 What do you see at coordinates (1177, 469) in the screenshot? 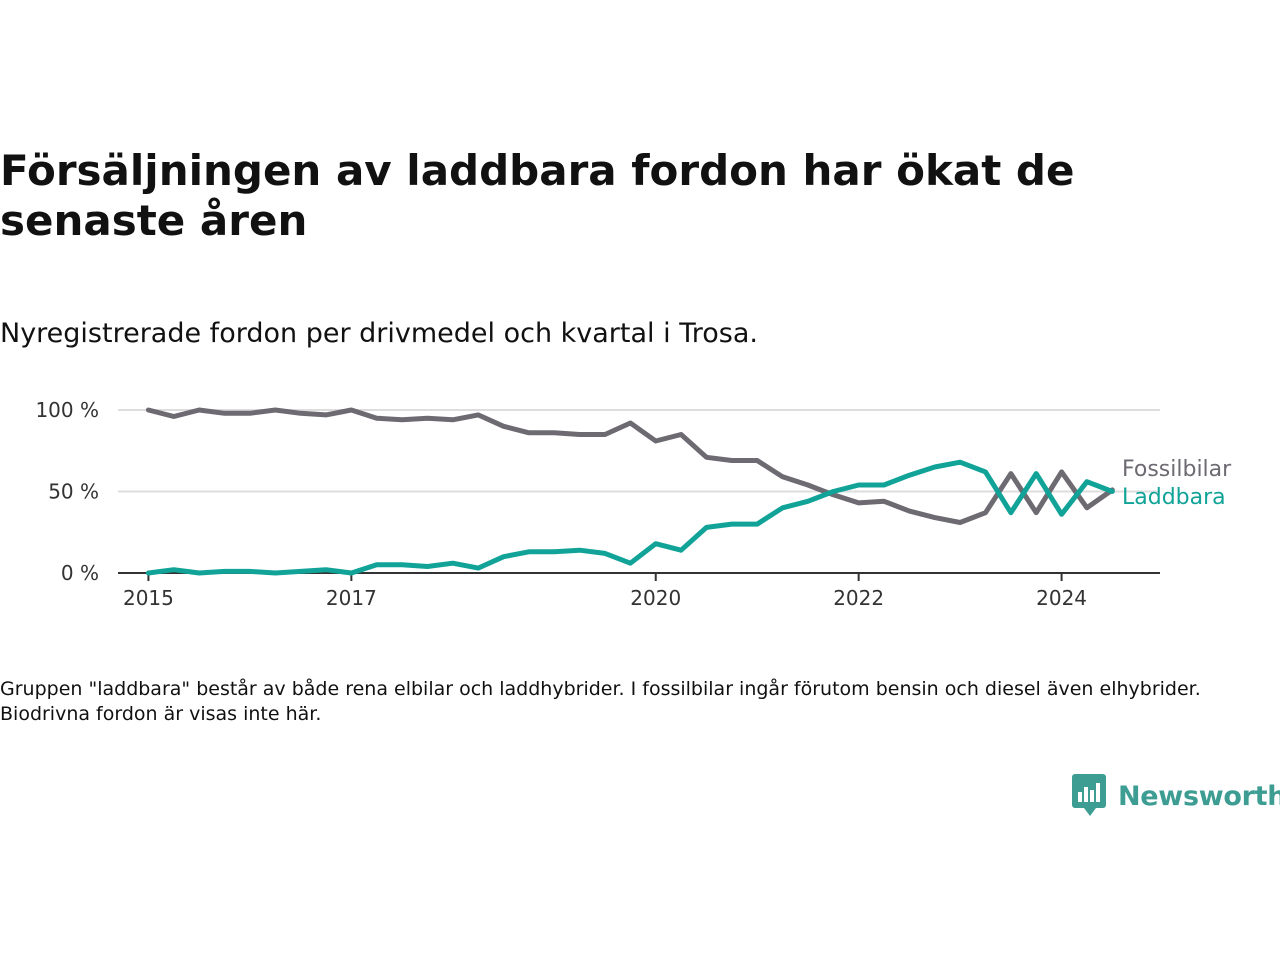
I see `legend-label-fossilbilar: Fossilbilar` at bounding box center [1177, 469].